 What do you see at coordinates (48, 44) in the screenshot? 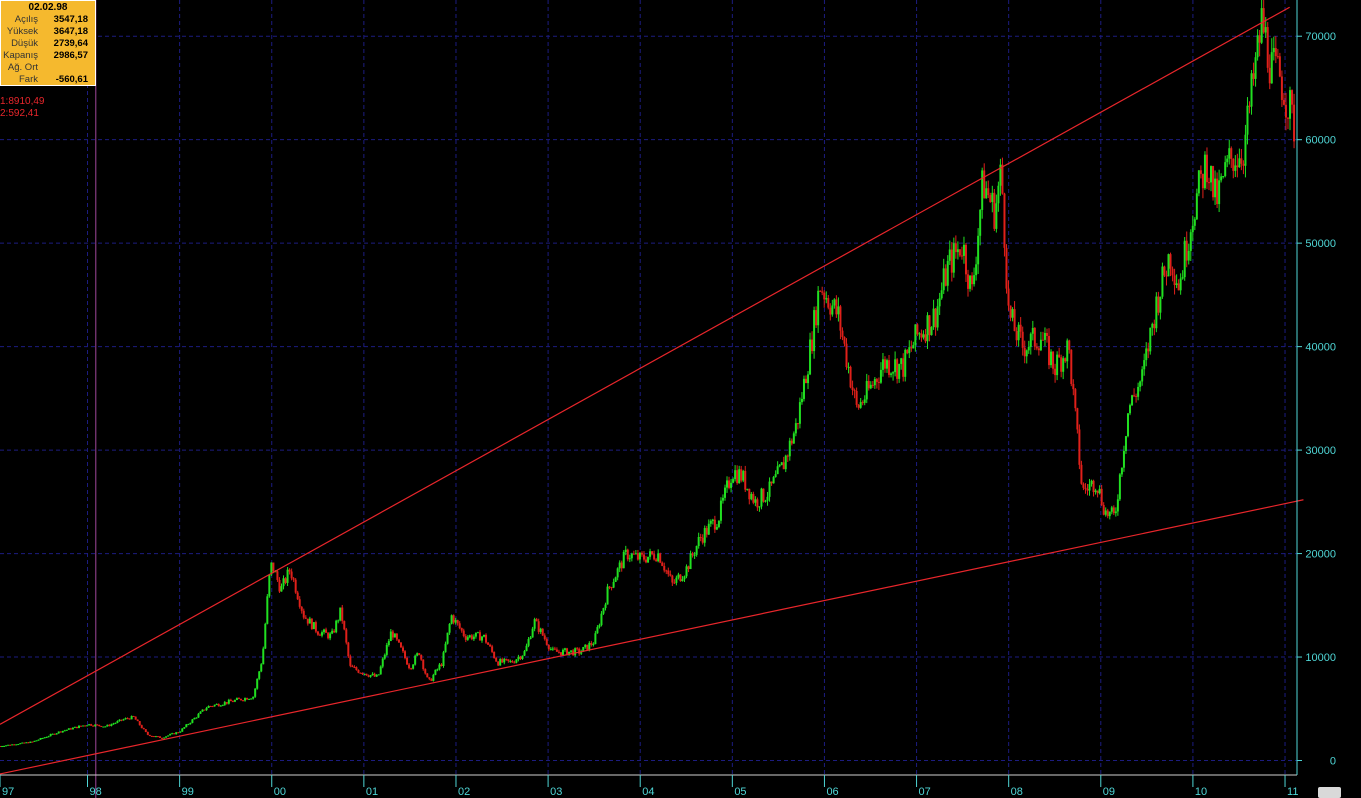
I see `info-row-low: Düşük 2739,64` at bounding box center [48, 44].